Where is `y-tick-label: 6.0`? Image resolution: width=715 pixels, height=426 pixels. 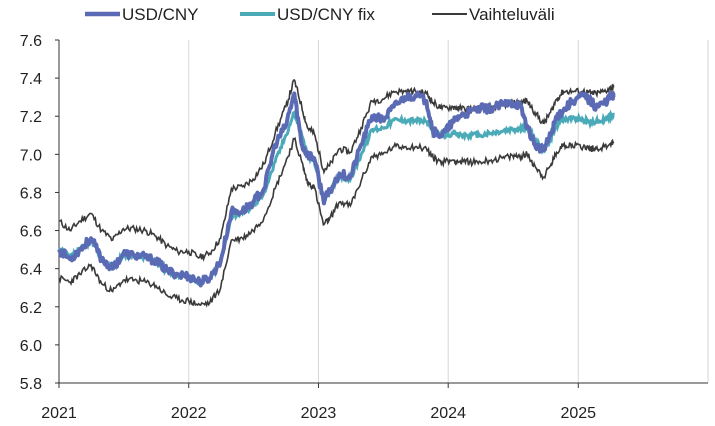
y-tick-label: 6.0 is located at coordinates (31, 346).